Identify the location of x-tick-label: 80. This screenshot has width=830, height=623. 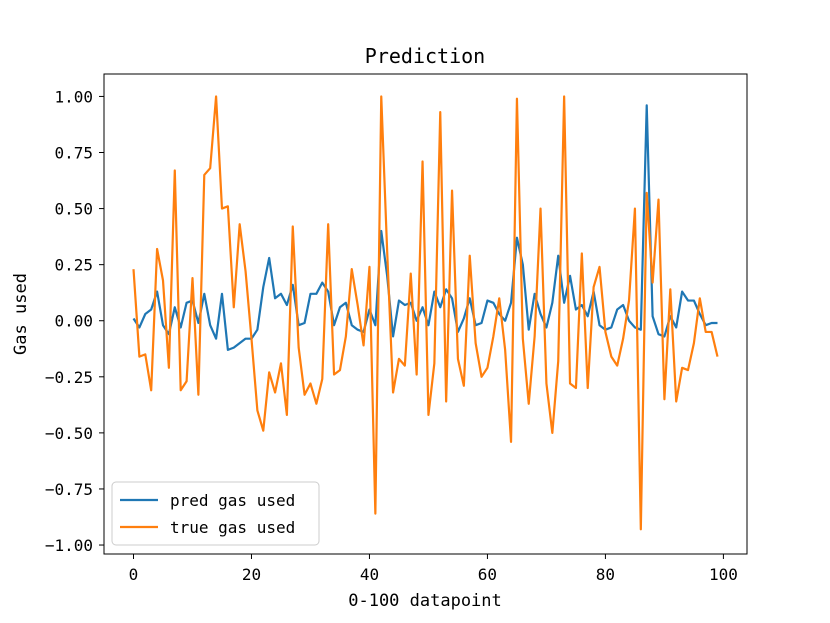
(605, 574).